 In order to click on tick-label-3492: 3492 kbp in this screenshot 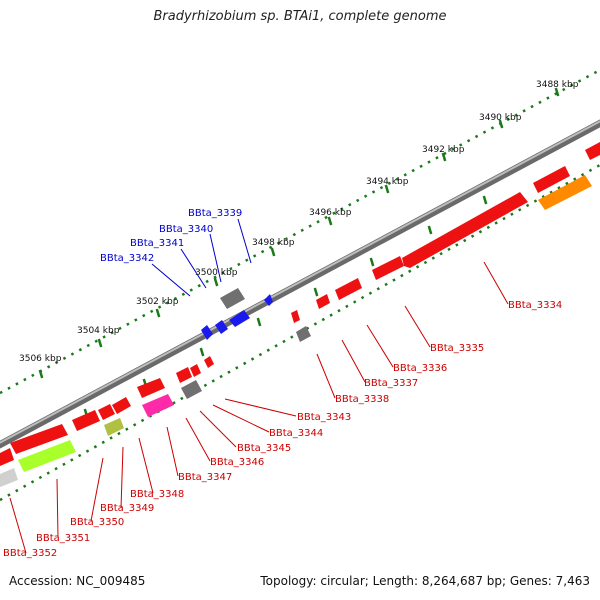, I will do `click(443, 150)`.